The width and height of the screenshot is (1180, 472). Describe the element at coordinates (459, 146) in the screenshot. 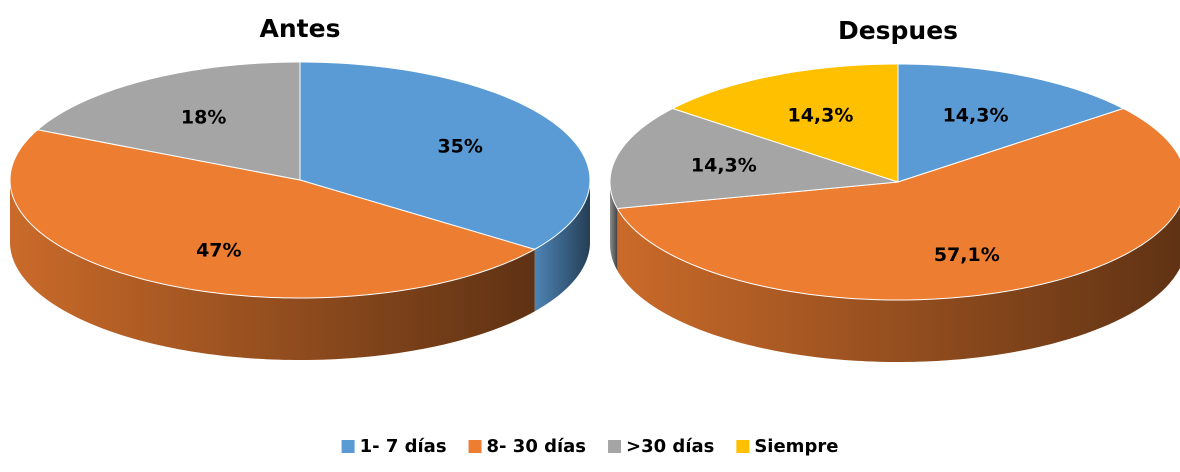

I see `data-label: 35%` at that location.